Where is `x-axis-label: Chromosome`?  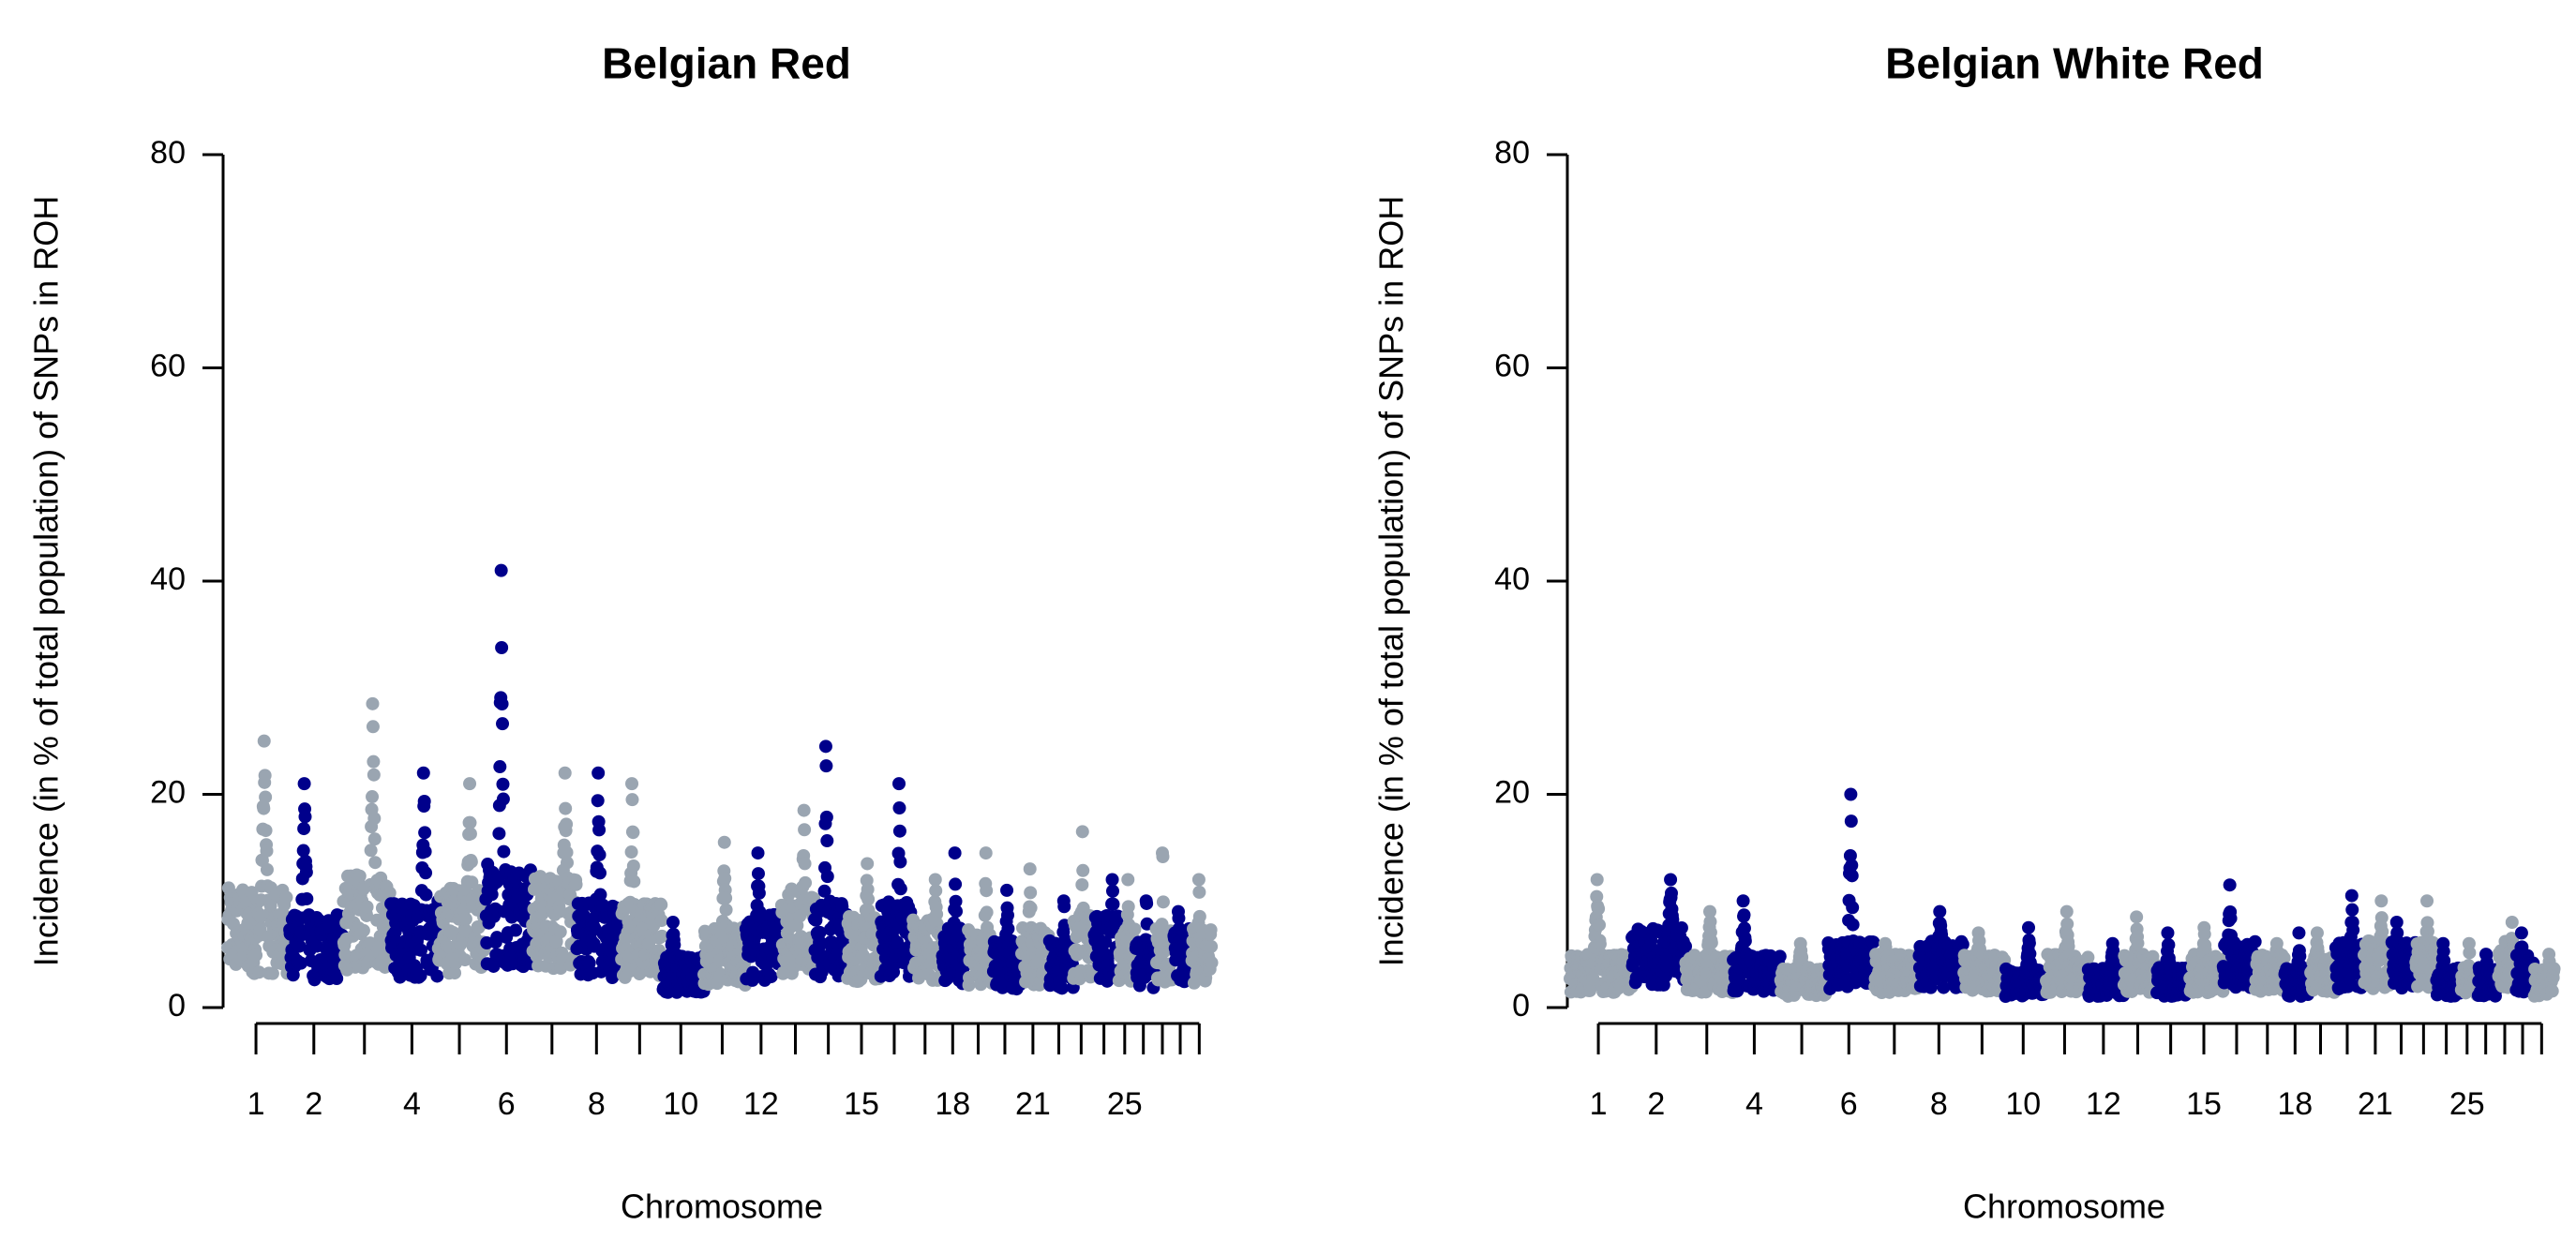
x-axis-label: Chromosome is located at coordinates (2064, 1207).